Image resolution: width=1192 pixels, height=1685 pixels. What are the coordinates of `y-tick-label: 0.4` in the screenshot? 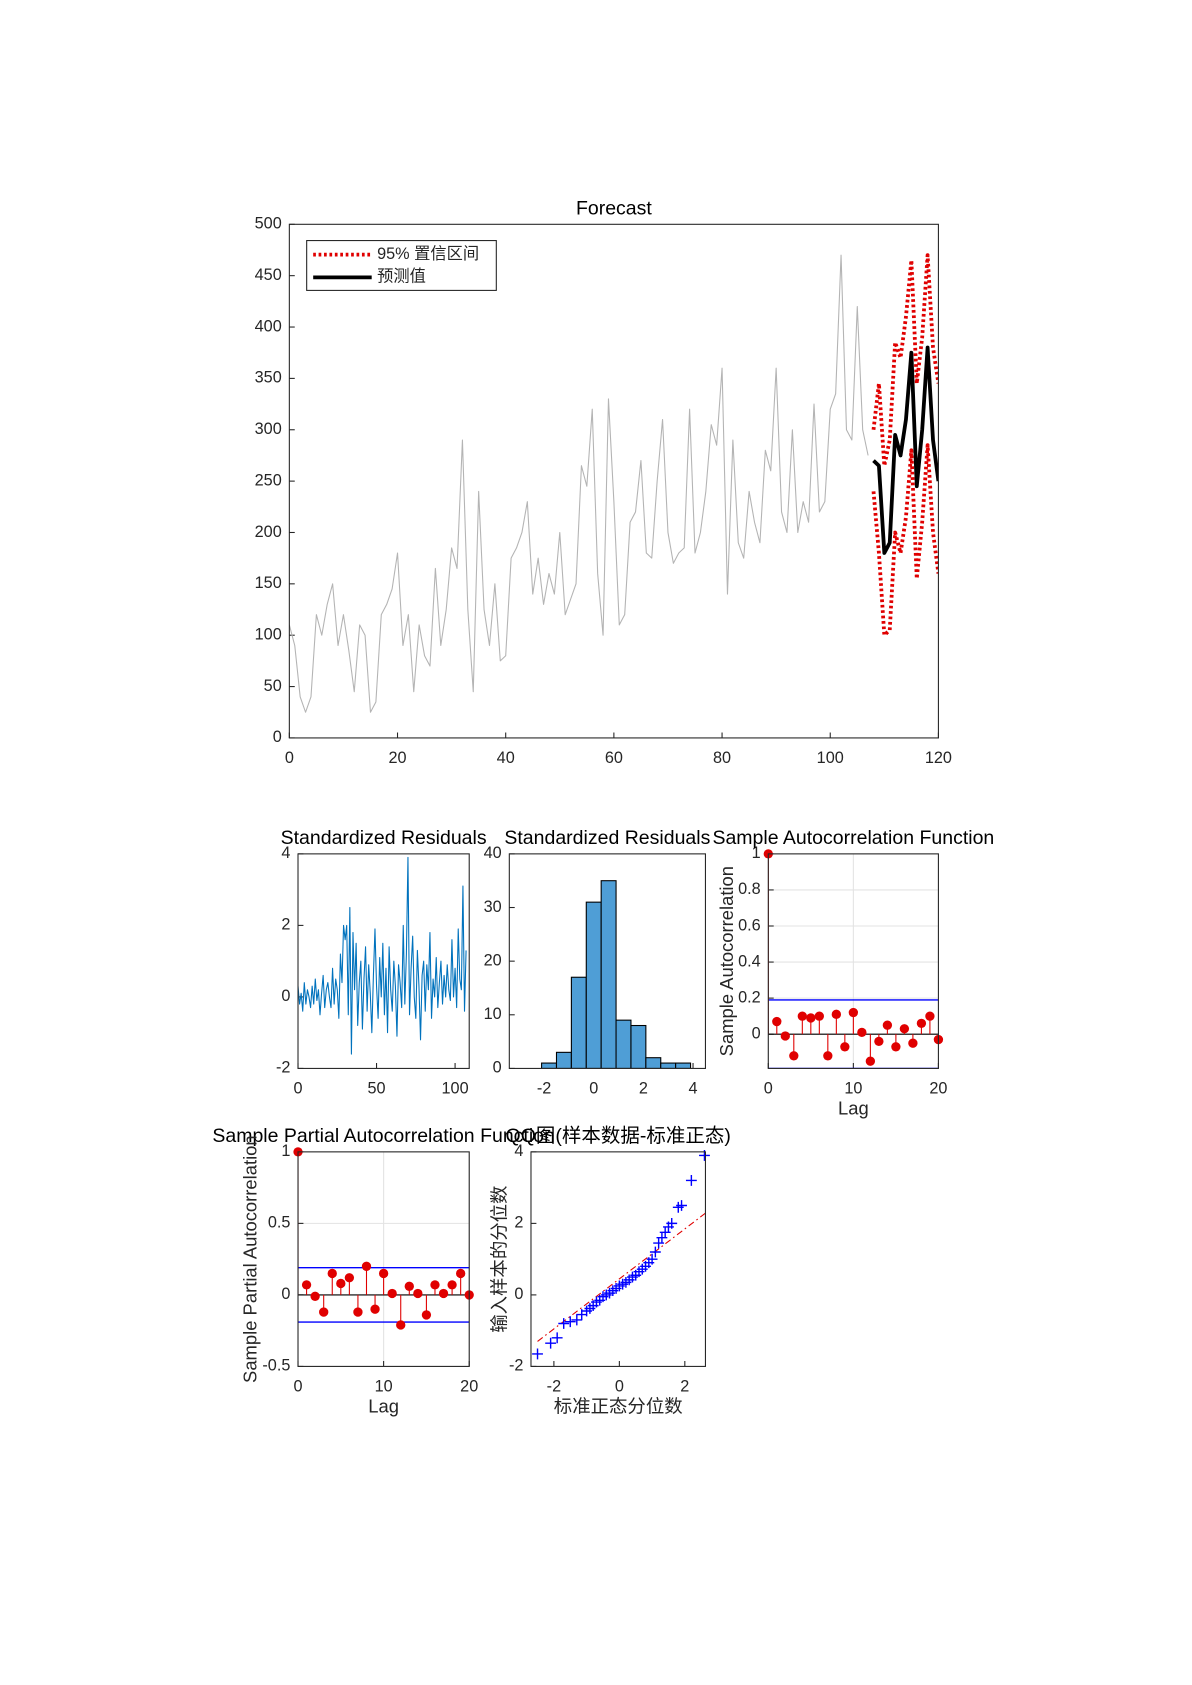 It's located at (749, 961).